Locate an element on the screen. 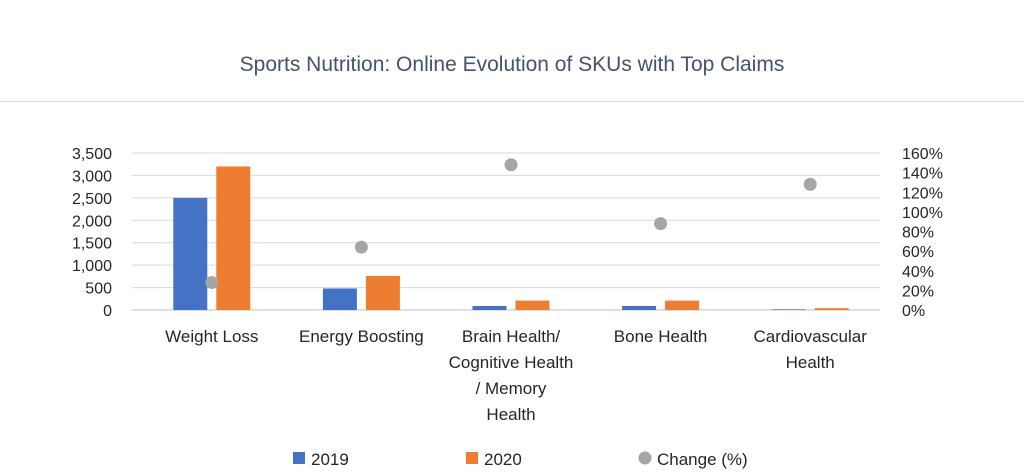 This screenshot has width=1024, height=475. legend-label: Change (%) is located at coordinates (702, 459).